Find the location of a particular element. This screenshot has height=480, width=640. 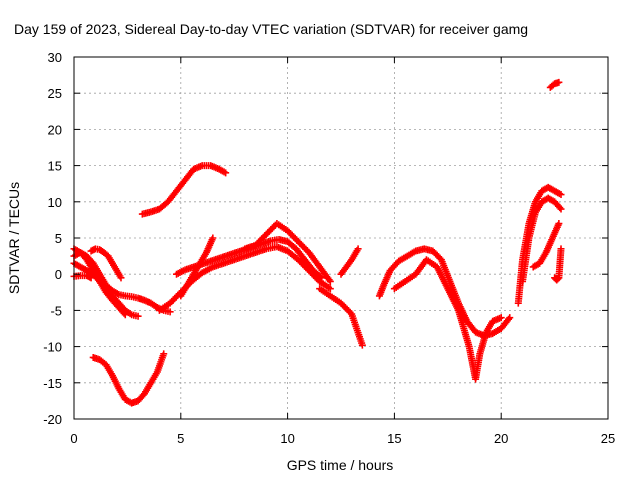

series-arc-h is located at coordinates (244, 278).